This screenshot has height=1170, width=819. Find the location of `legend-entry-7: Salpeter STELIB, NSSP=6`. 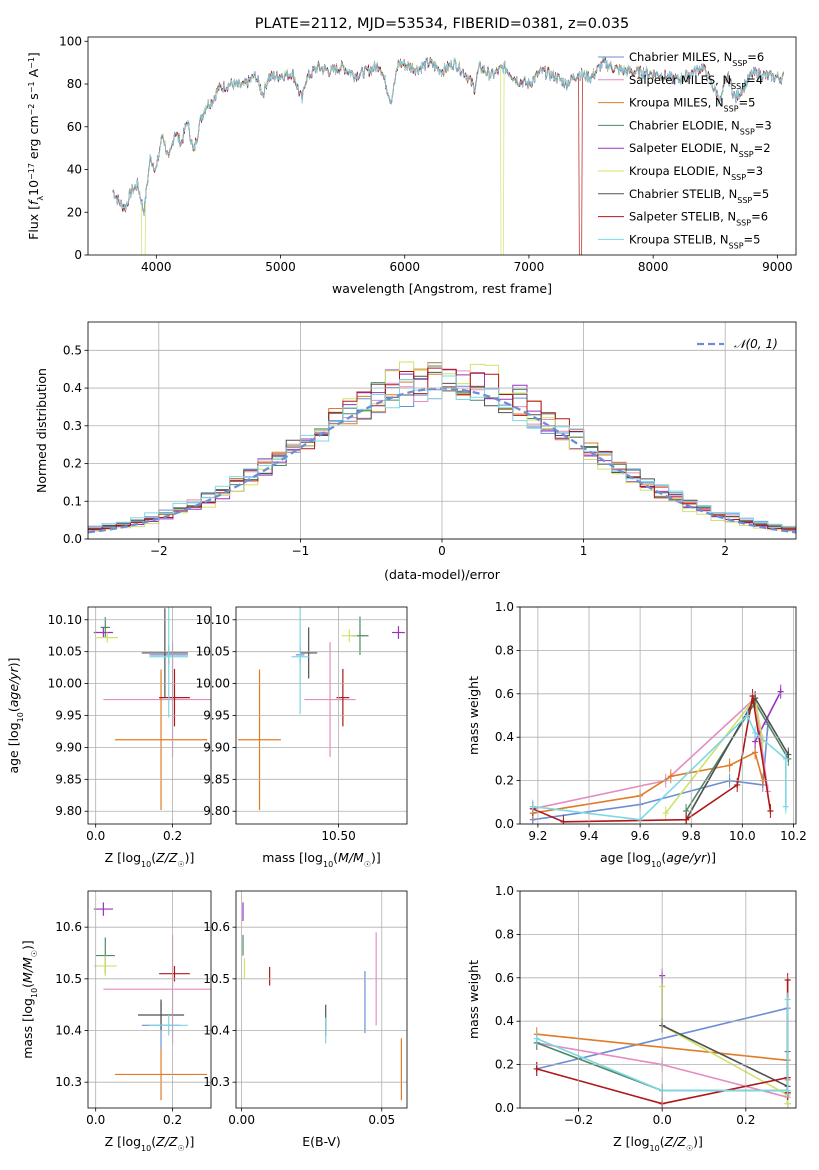

legend-entry-7: Salpeter STELIB, NSSP=6 is located at coordinates (698, 219).